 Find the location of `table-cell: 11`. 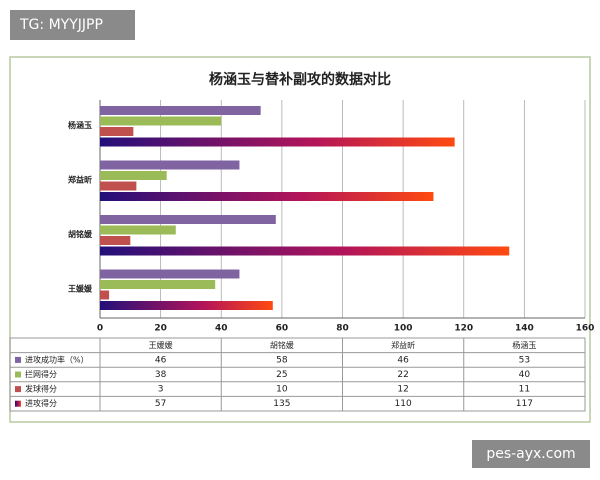

table-cell: 11 is located at coordinates (524, 390).